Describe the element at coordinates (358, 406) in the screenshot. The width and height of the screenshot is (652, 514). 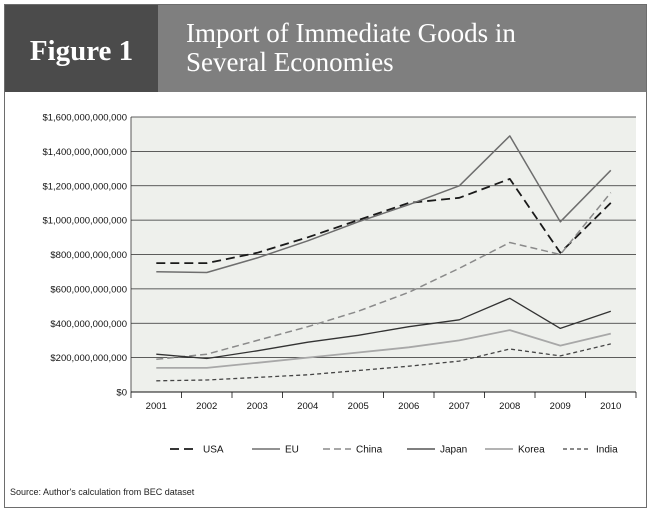
I see `x-tick-label: 2005` at that location.